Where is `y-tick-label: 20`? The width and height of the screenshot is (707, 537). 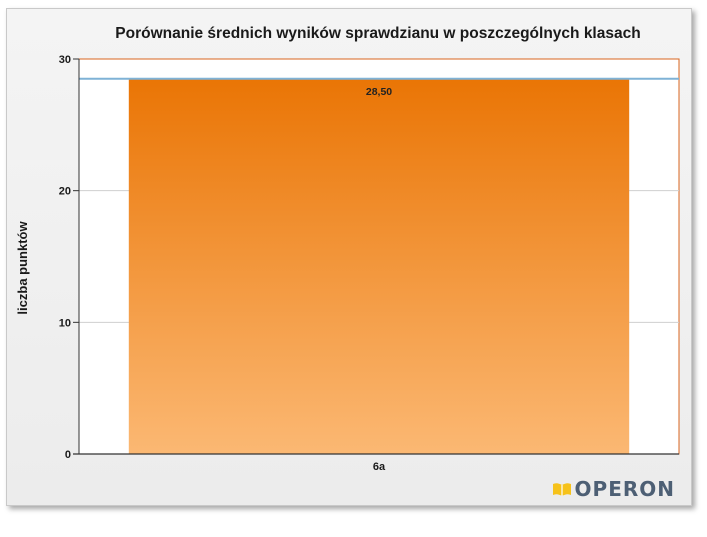 y-tick-label: 20 is located at coordinates (65, 192).